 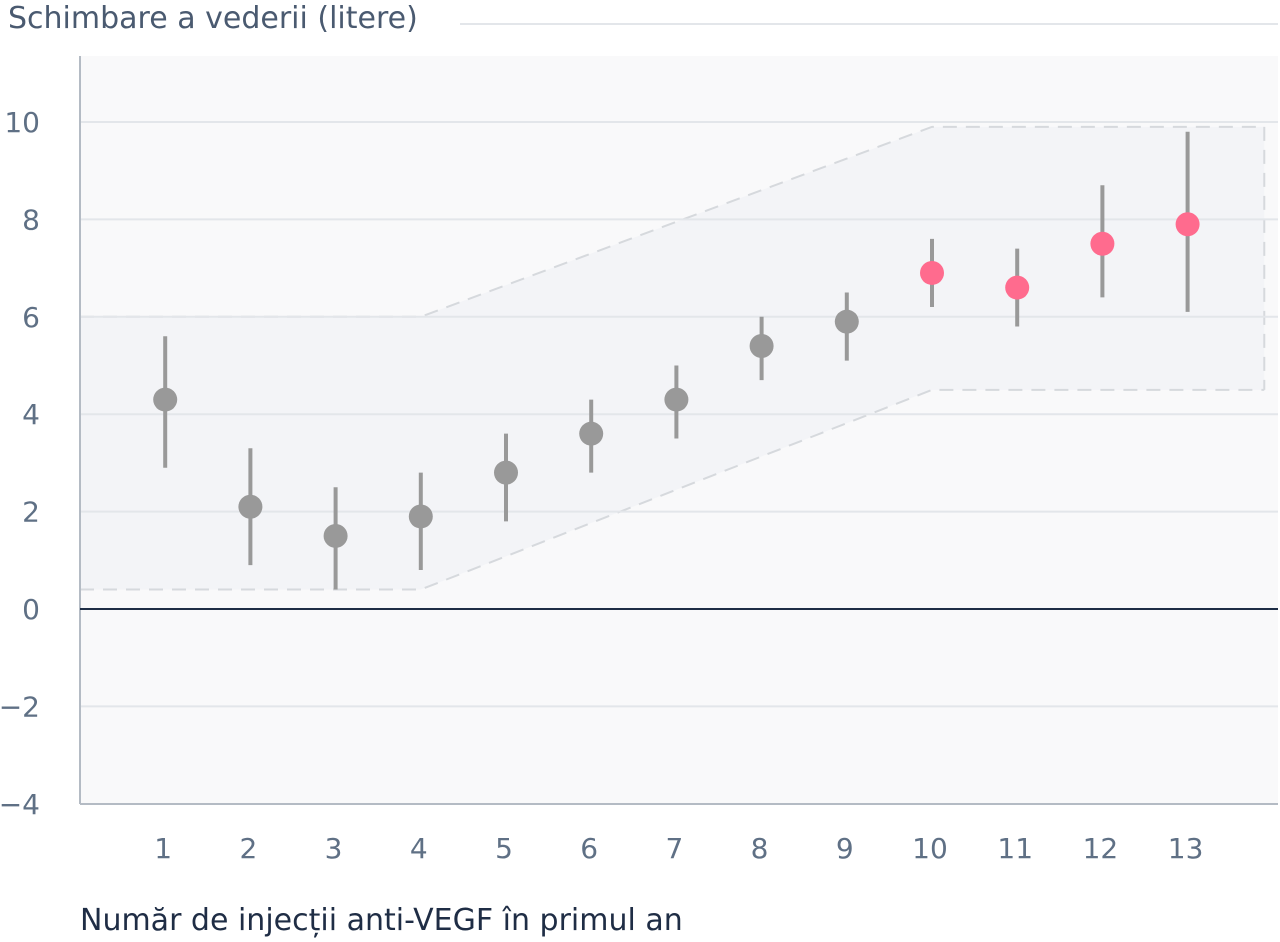 I want to click on x-tick-label: 10, so click(x=930, y=848).